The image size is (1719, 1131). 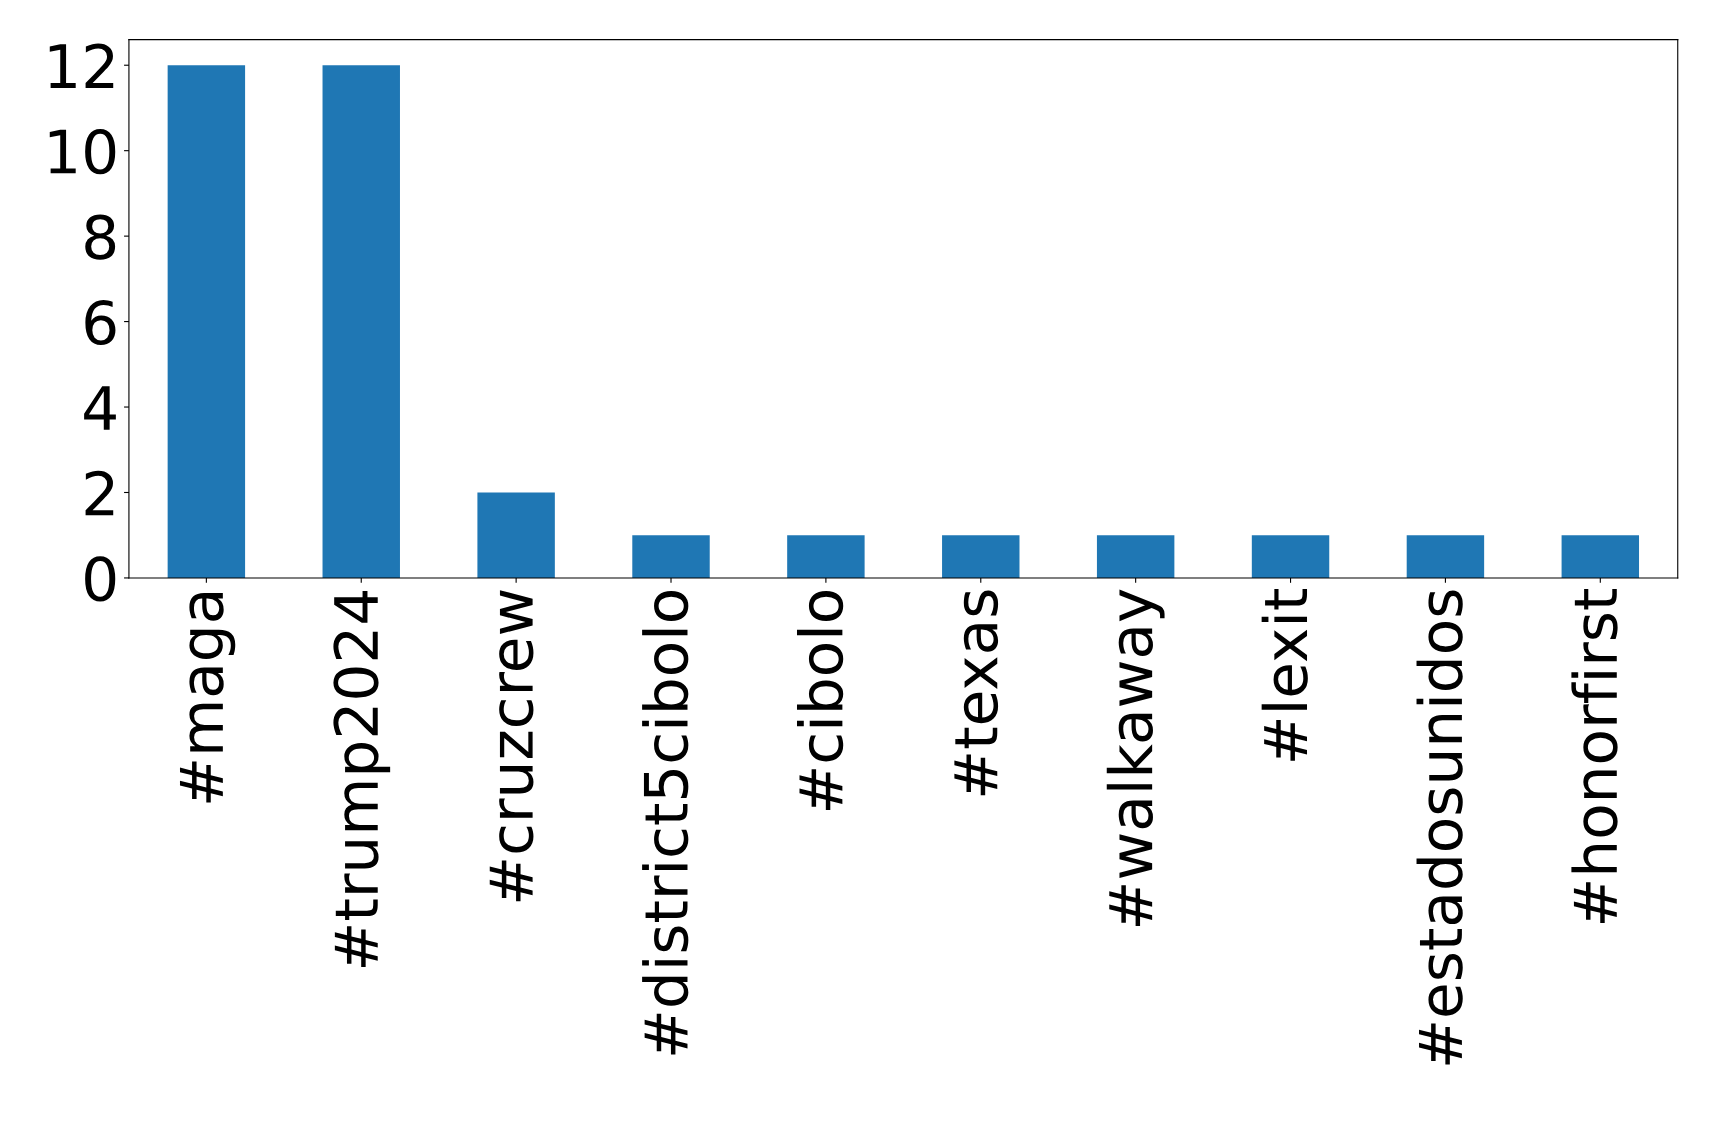 I want to click on y-tick-label: 8, so click(x=100, y=237).